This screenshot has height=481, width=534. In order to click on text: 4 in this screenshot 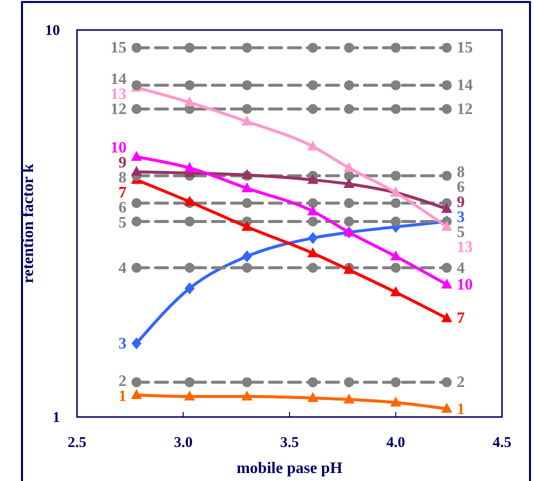, I will do `click(122, 268)`.